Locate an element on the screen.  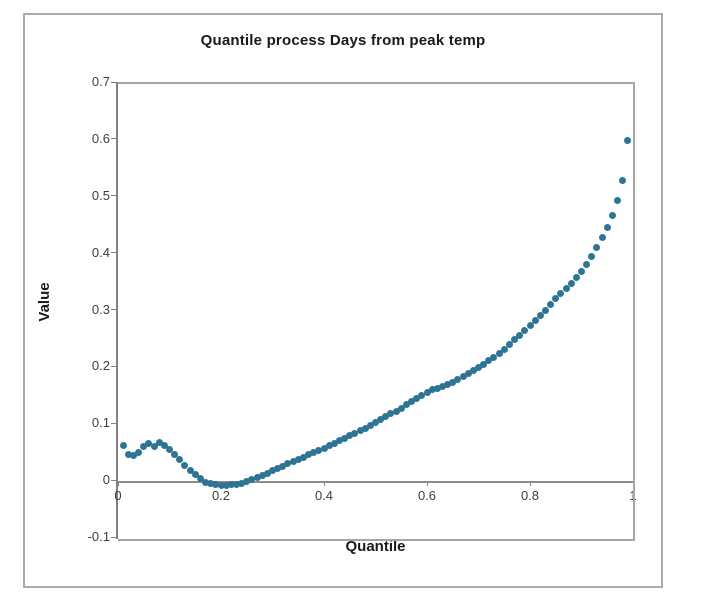
chart-title: Quantile process Days from peak temp is located at coordinates (343, 40).